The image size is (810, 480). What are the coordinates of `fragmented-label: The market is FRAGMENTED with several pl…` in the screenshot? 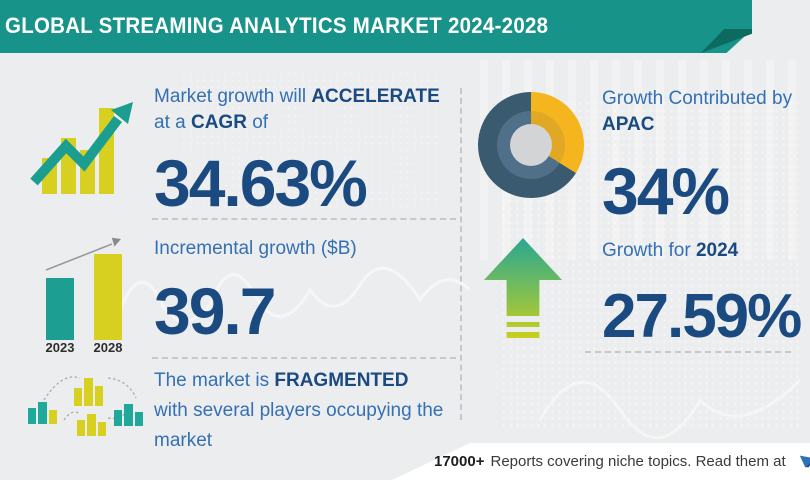 It's located at (299, 410).